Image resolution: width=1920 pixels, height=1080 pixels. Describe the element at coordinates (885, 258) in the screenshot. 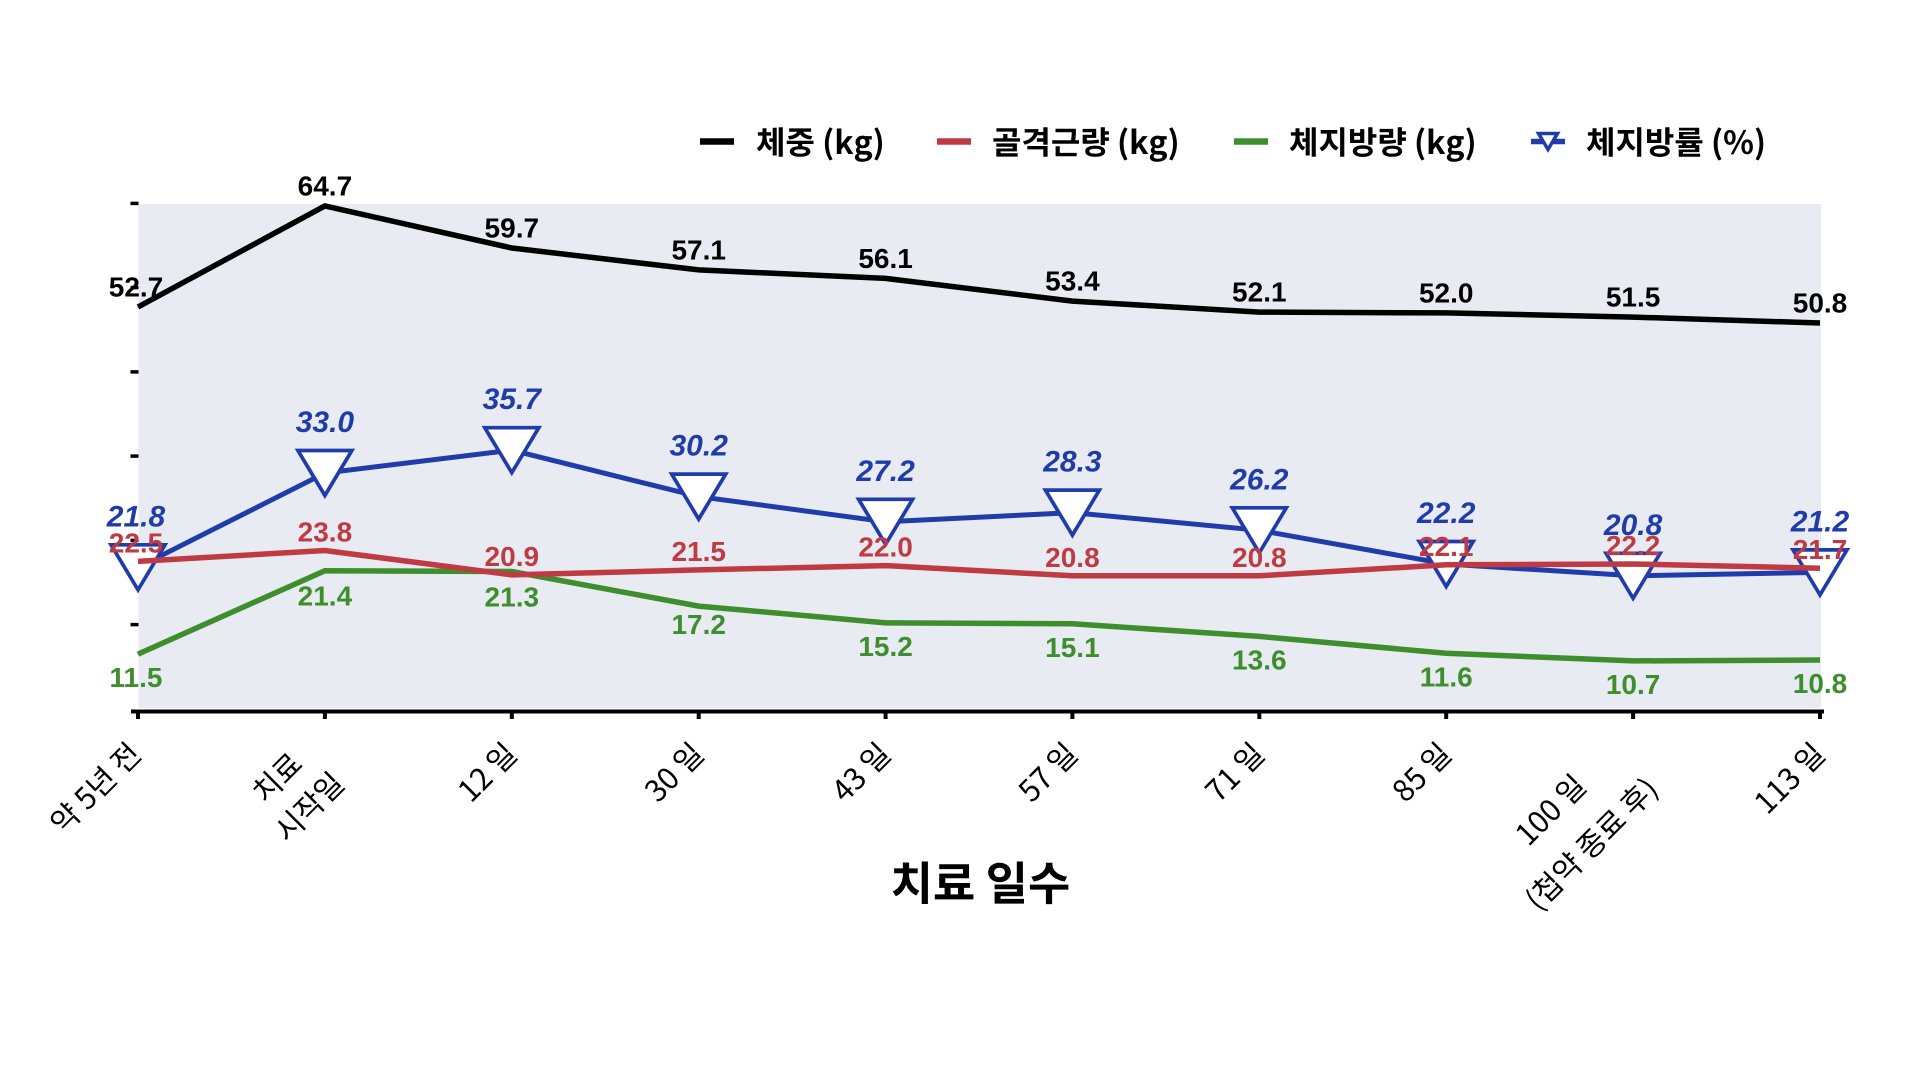

I see `svg-text: 56.1` at that location.